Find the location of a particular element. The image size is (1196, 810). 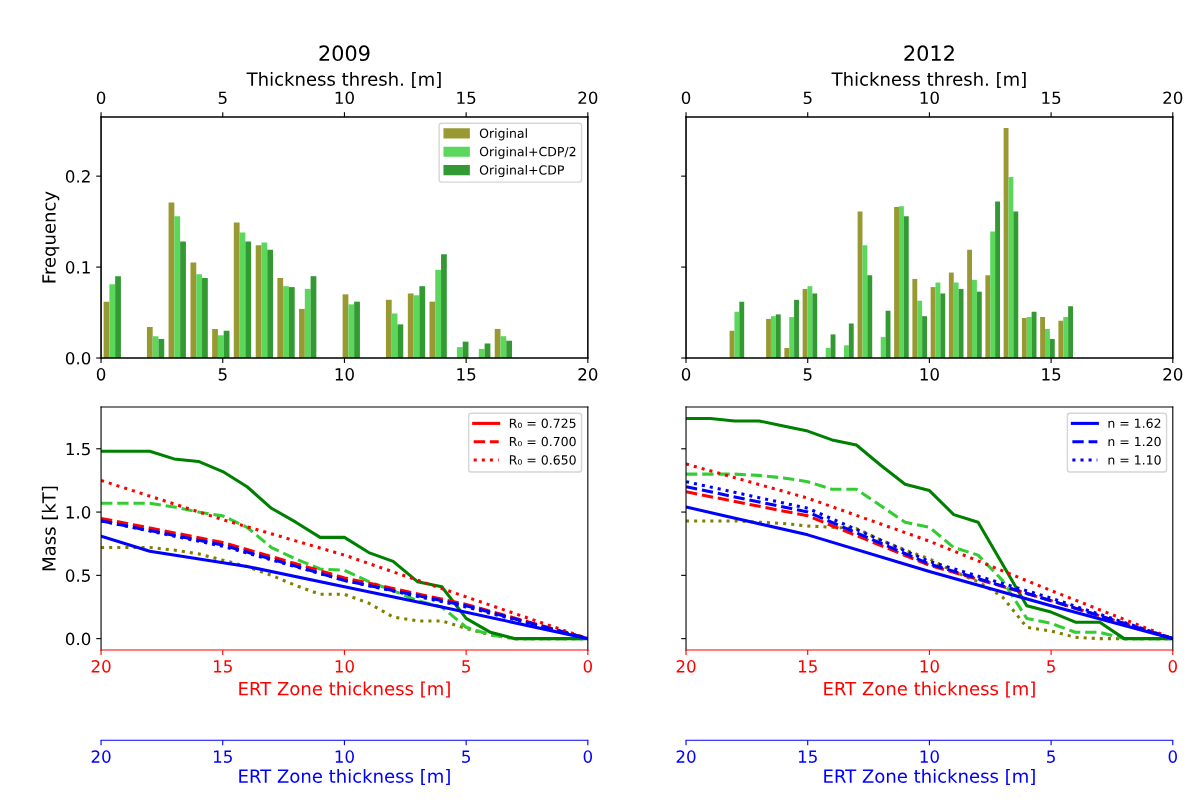

legend-label: R₀ = 0.650 is located at coordinates (542, 460).